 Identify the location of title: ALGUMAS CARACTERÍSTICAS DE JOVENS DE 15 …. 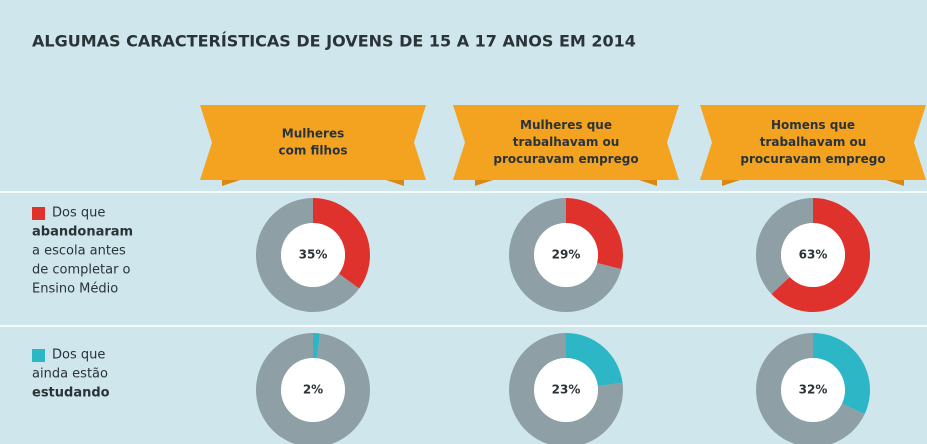
(334, 41).